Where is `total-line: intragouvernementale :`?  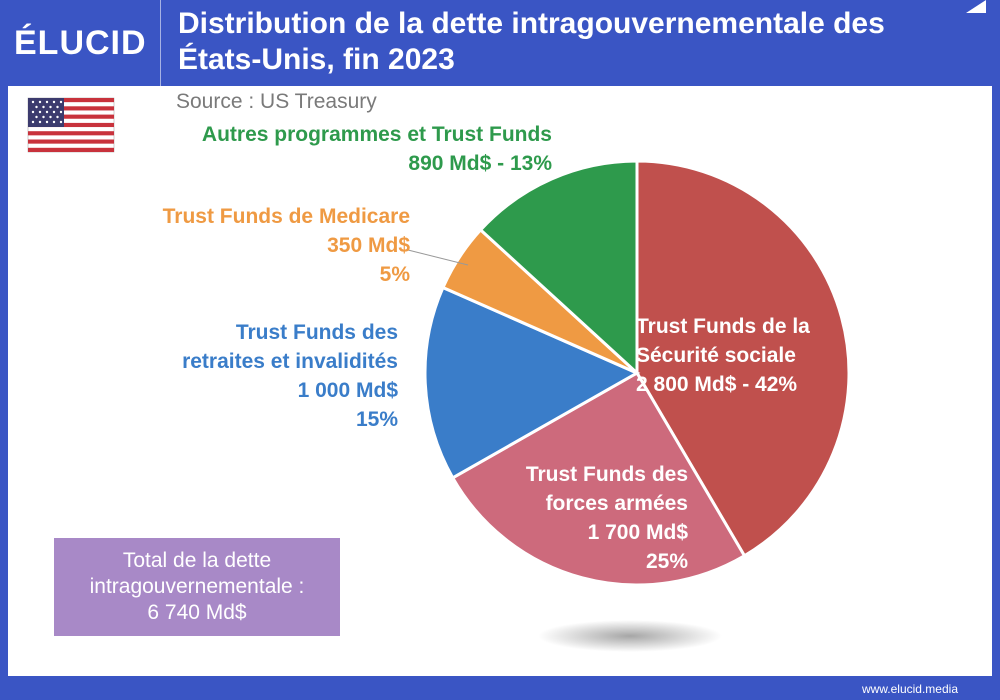
total-line: intragouvernementale : is located at coordinates (197, 586).